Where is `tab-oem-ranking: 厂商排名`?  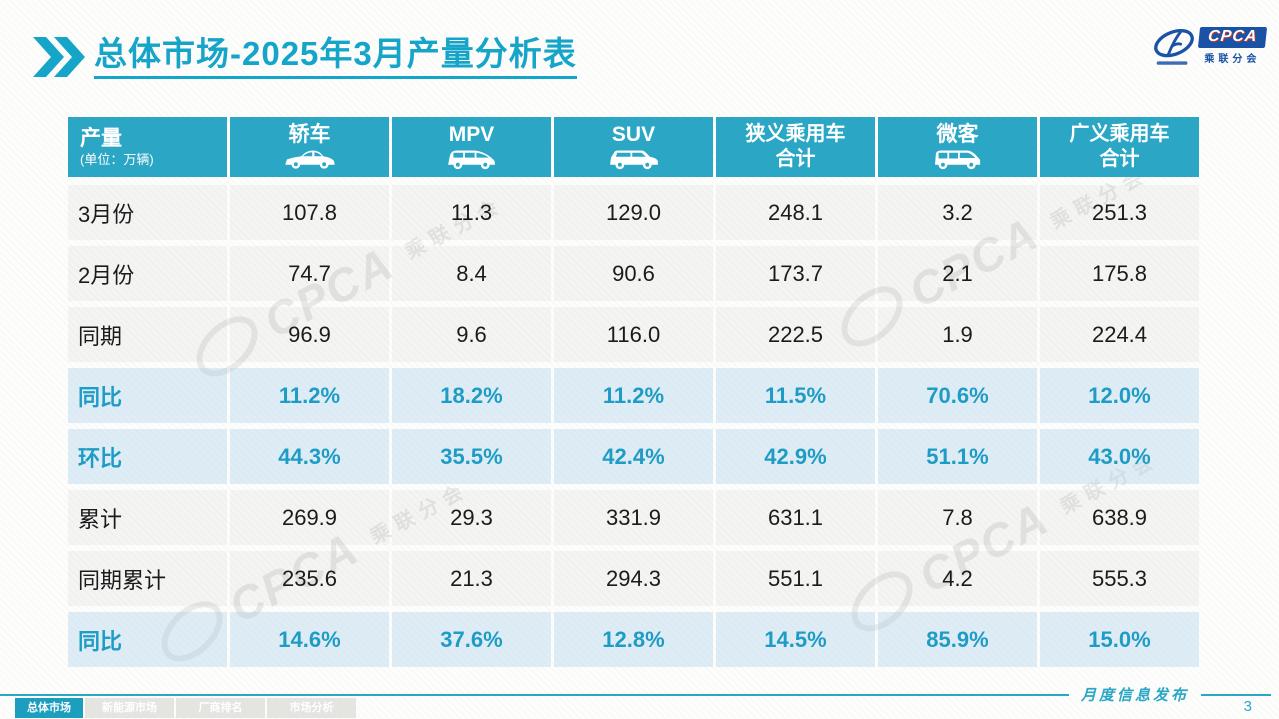 tab-oem-ranking: 厂商排名 is located at coordinates (220, 708).